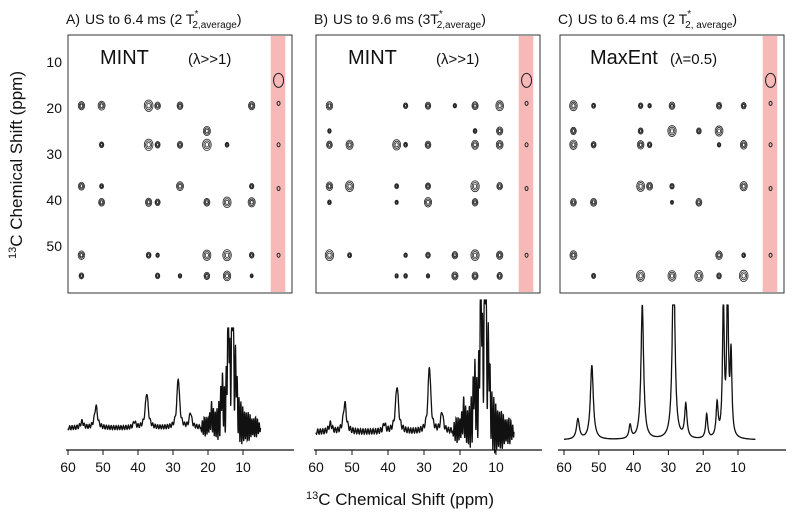  What do you see at coordinates (459, 25) in the screenshot?
I see `panel-title-sub: 2,average` at bounding box center [459, 25].